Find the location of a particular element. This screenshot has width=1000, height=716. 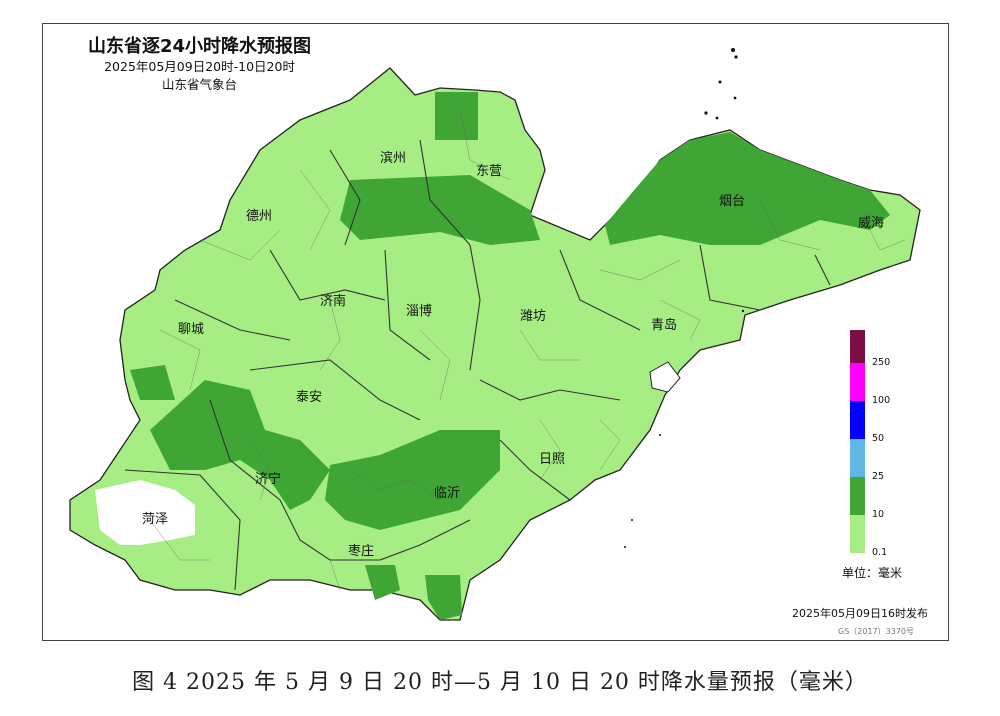

legend-tick-250: 250 is located at coordinates (881, 362).